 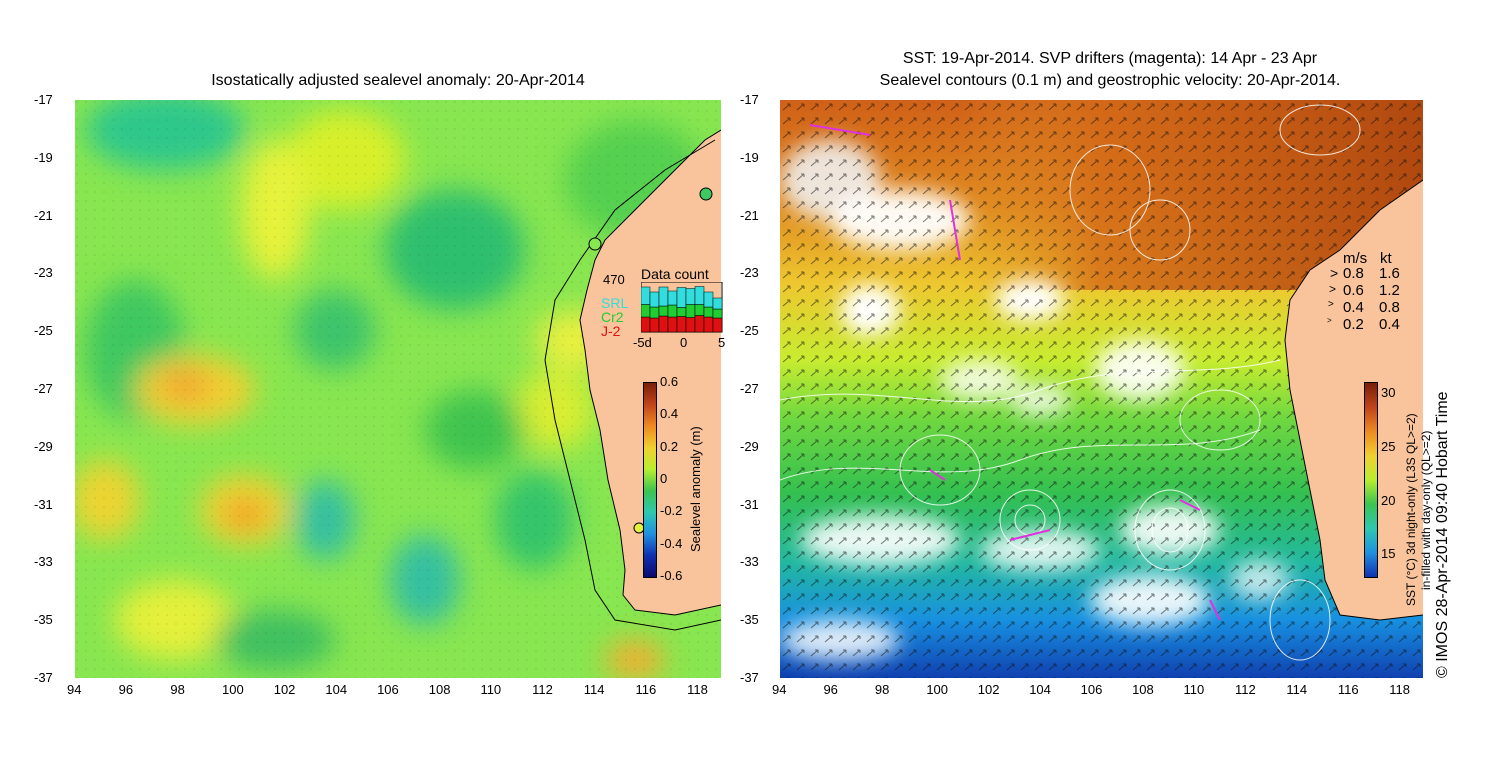 I want to click on right-lon-label: 94, so click(x=779, y=689).